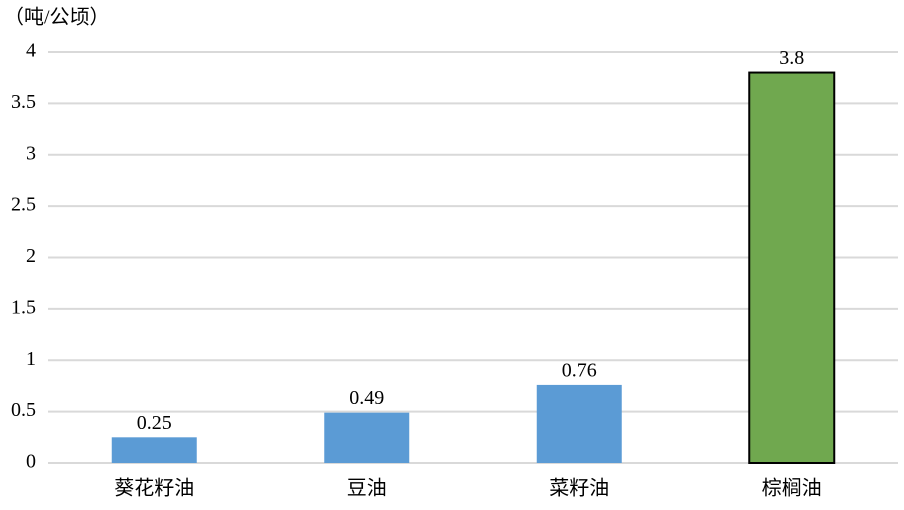 The image size is (904, 510). Describe the element at coordinates (31, 51) in the screenshot. I see `y-tick-label: 4` at that location.